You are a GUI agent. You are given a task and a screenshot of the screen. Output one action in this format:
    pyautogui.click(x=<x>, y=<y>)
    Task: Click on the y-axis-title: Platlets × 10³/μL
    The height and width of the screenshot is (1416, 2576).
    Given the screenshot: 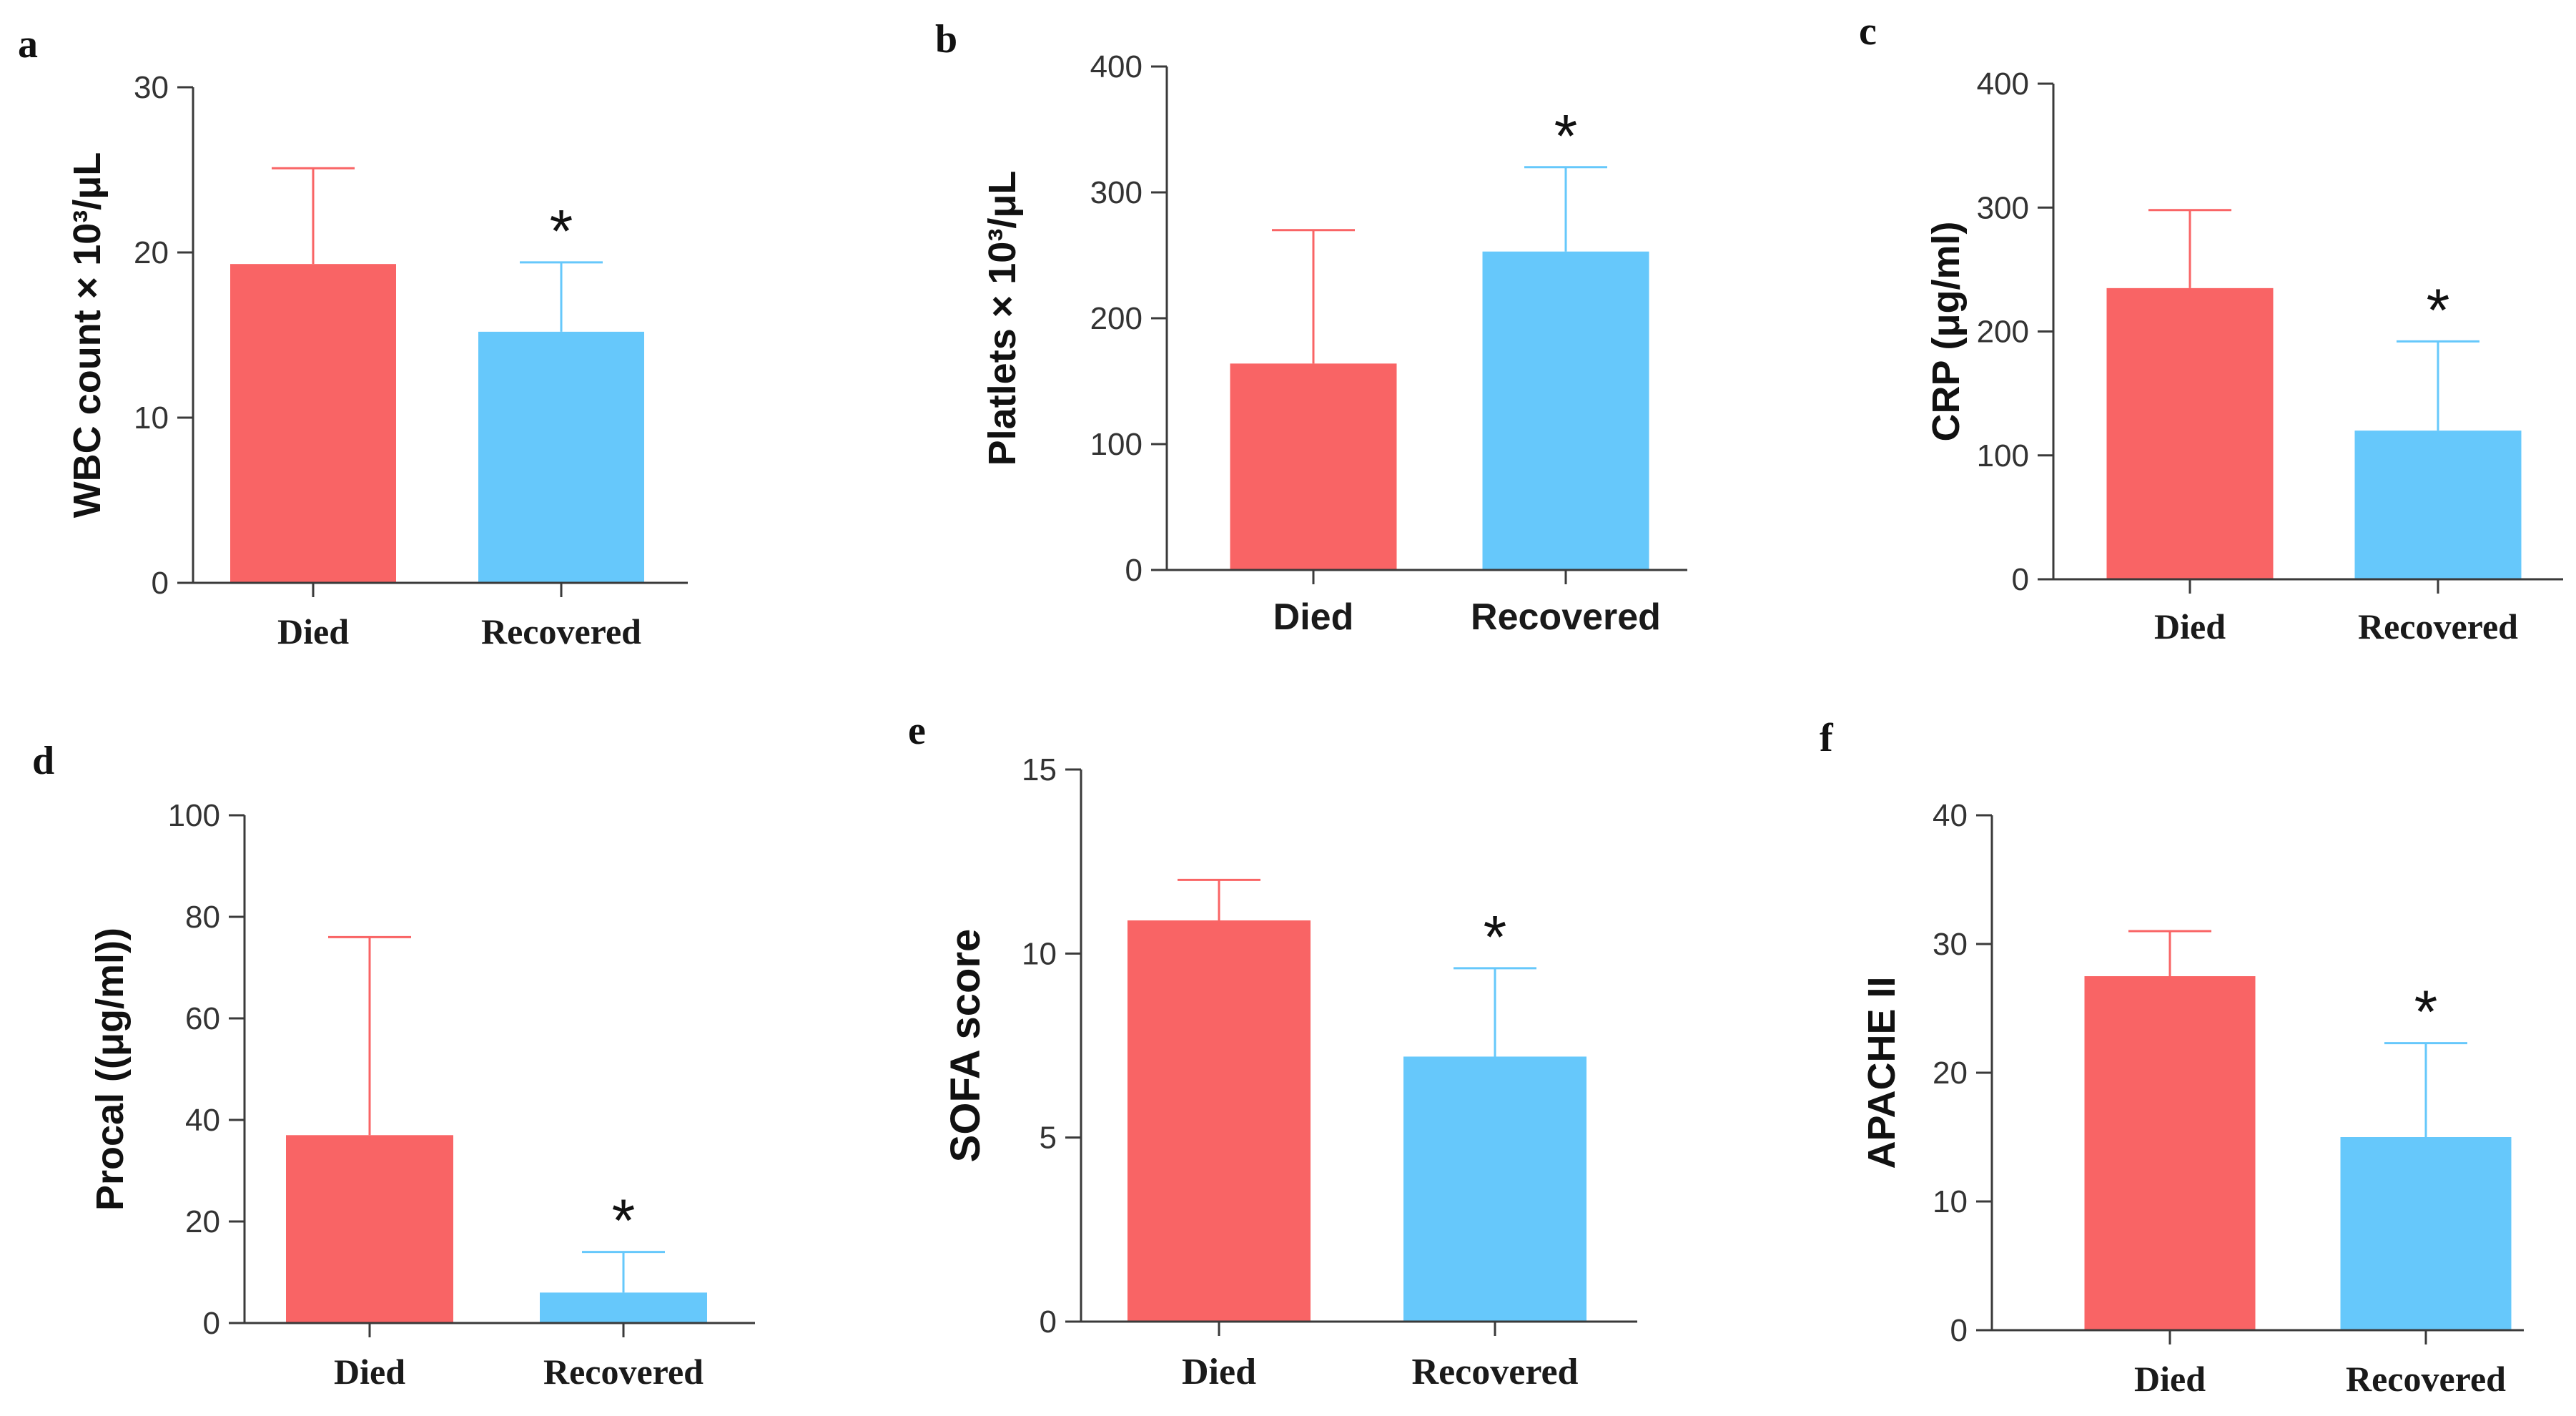 What is the action you would take?
    pyautogui.click(x=1002, y=318)
    